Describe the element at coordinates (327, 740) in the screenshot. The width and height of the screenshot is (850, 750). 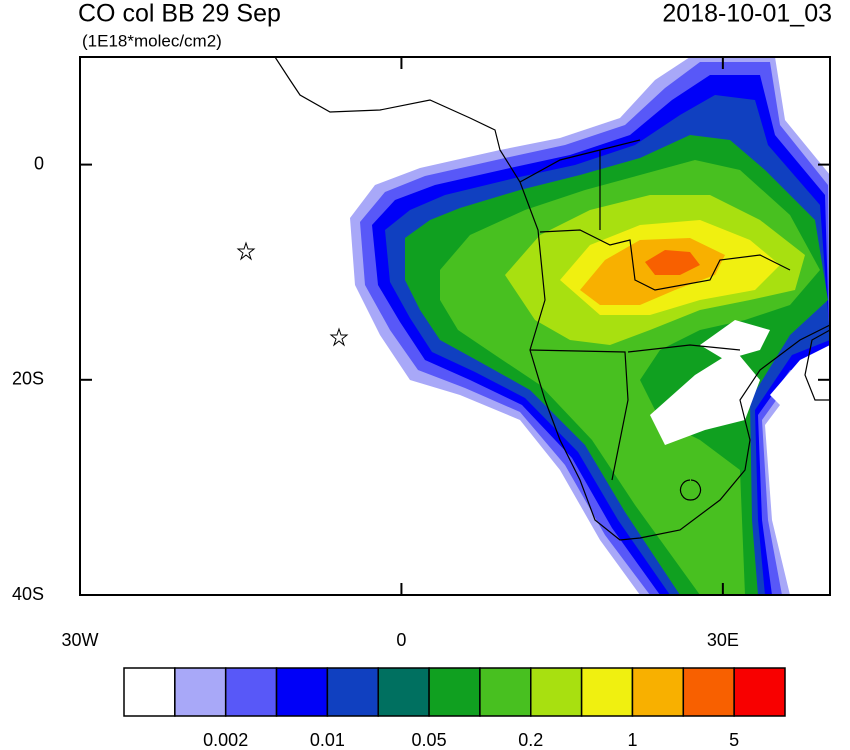
I see `colorbar-label: 0.01` at that location.